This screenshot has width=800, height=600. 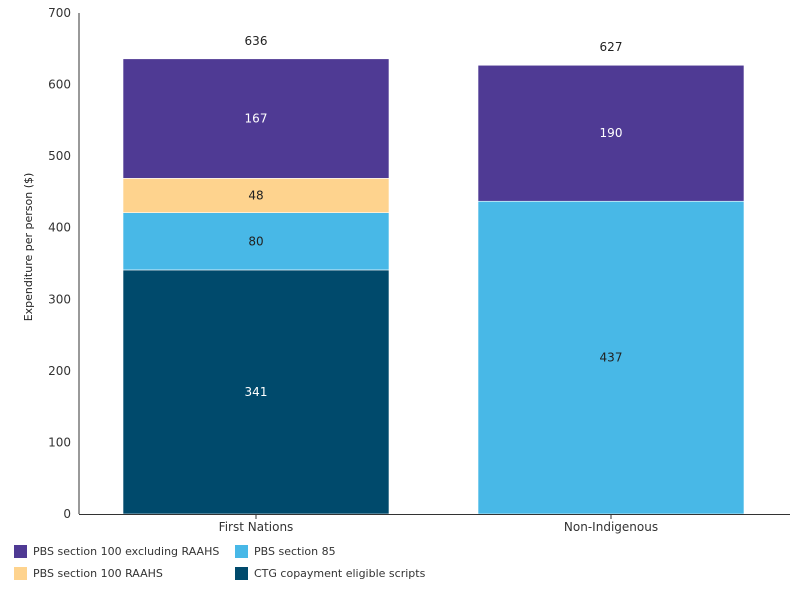 I want to click on legend-item-pbs-s85: PBS section 85, so click(x=285, y=551).